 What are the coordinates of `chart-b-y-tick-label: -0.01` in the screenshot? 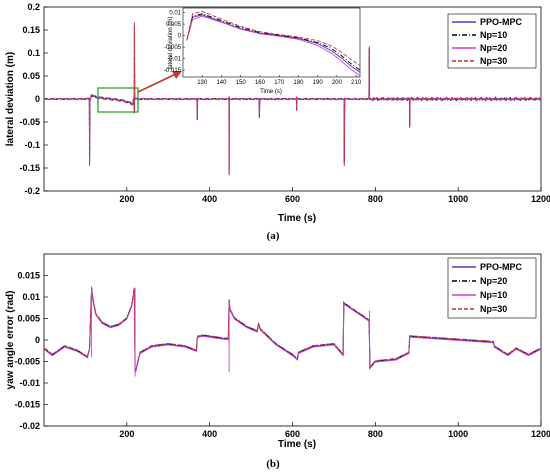 It's located at (29, 383).